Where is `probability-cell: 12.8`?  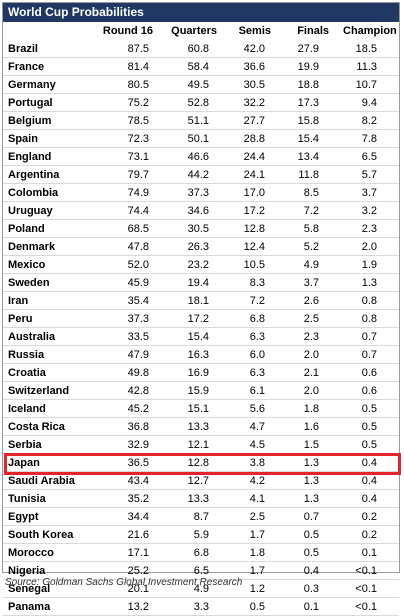 probability-cell: 12.8 is located at coordinates (255, 228).